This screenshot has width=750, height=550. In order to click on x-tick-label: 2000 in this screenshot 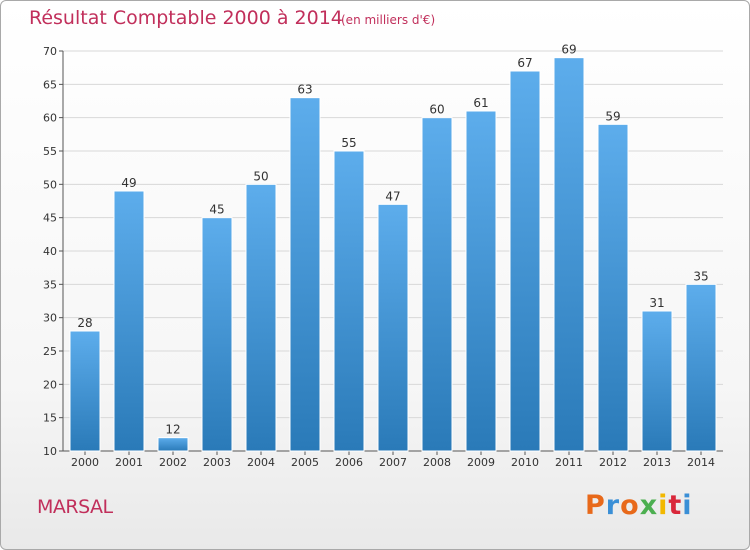, I will do `click(85, 462)`.